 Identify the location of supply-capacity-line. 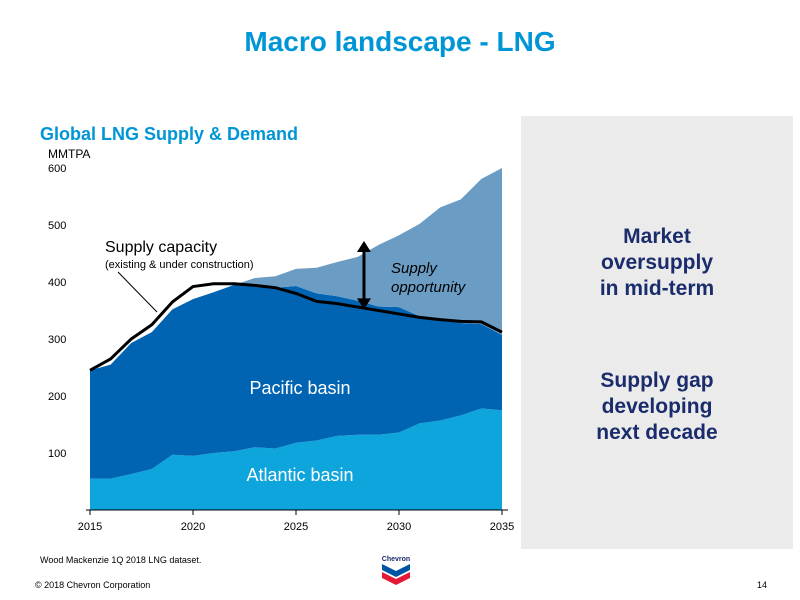
(296, 327).